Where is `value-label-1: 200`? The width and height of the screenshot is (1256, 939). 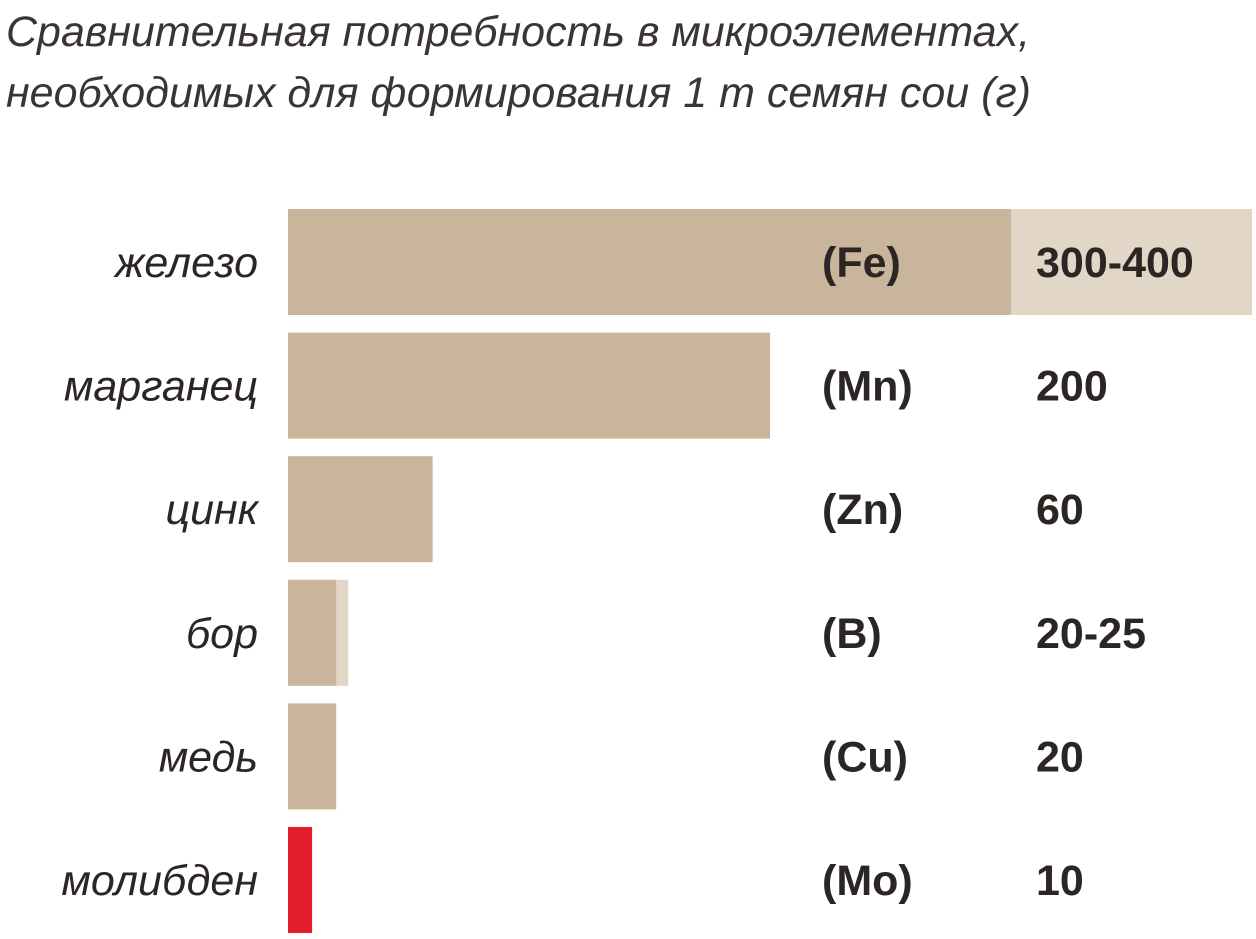 value-label-1: 200 is located at coordinates (1072, 387).